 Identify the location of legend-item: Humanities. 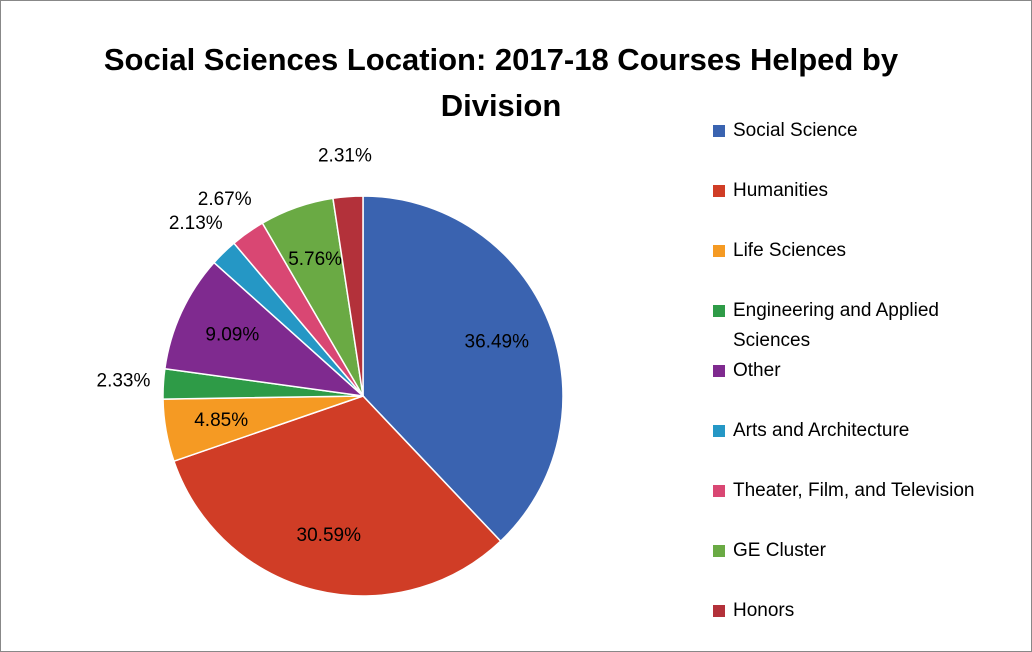
(770, 191).